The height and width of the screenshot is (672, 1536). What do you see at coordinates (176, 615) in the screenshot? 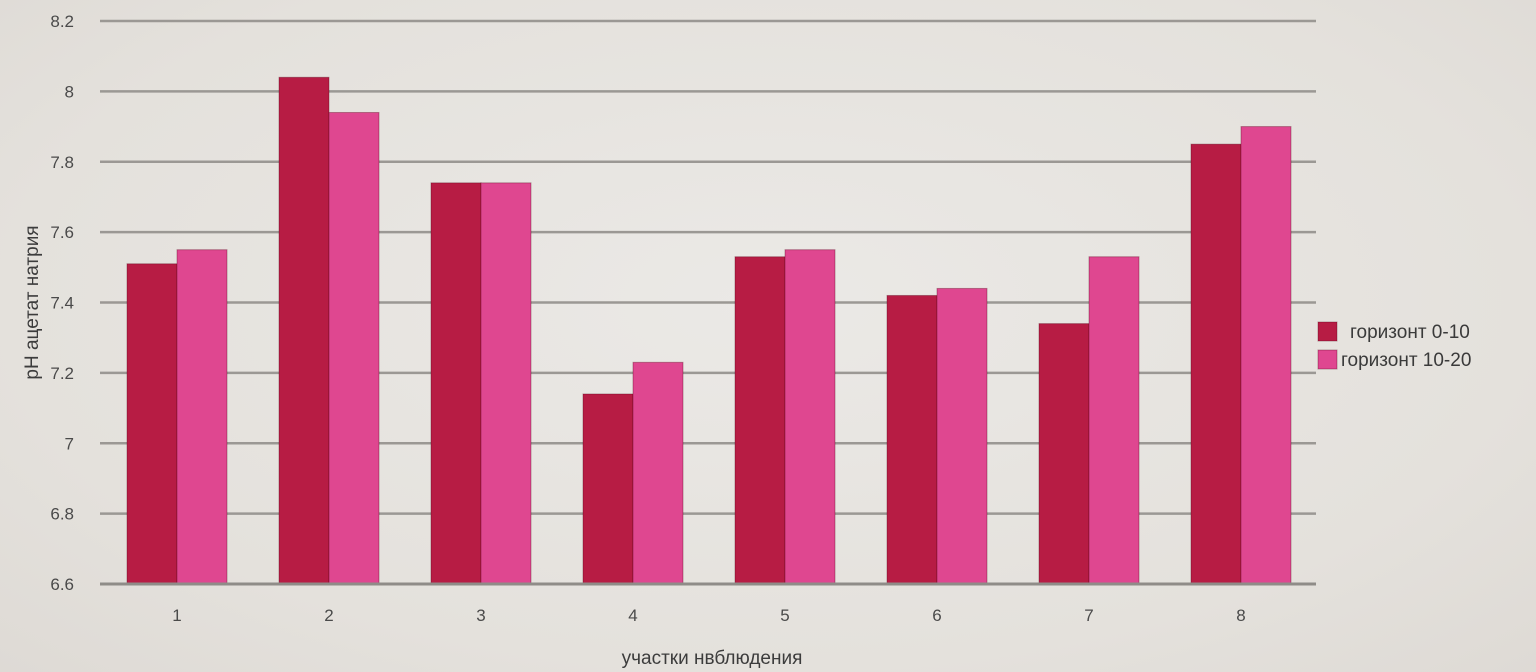
I see `x-tick-label: 1` at bounding box center [176, 615].